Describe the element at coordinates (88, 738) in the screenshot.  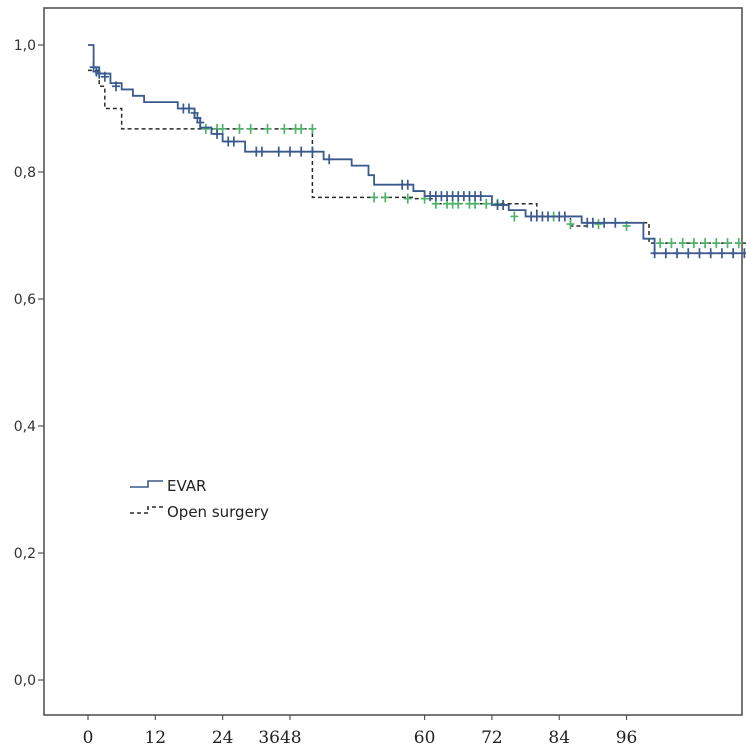
I see `x-tick-label: 0` at that location.